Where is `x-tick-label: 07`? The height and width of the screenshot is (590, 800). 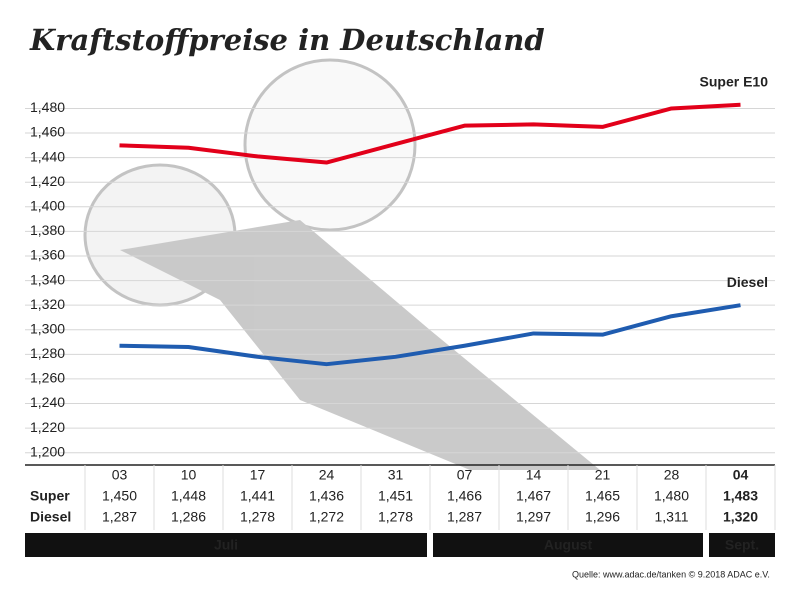
x-tick-label: 07 is located at coordinates (465, 475).